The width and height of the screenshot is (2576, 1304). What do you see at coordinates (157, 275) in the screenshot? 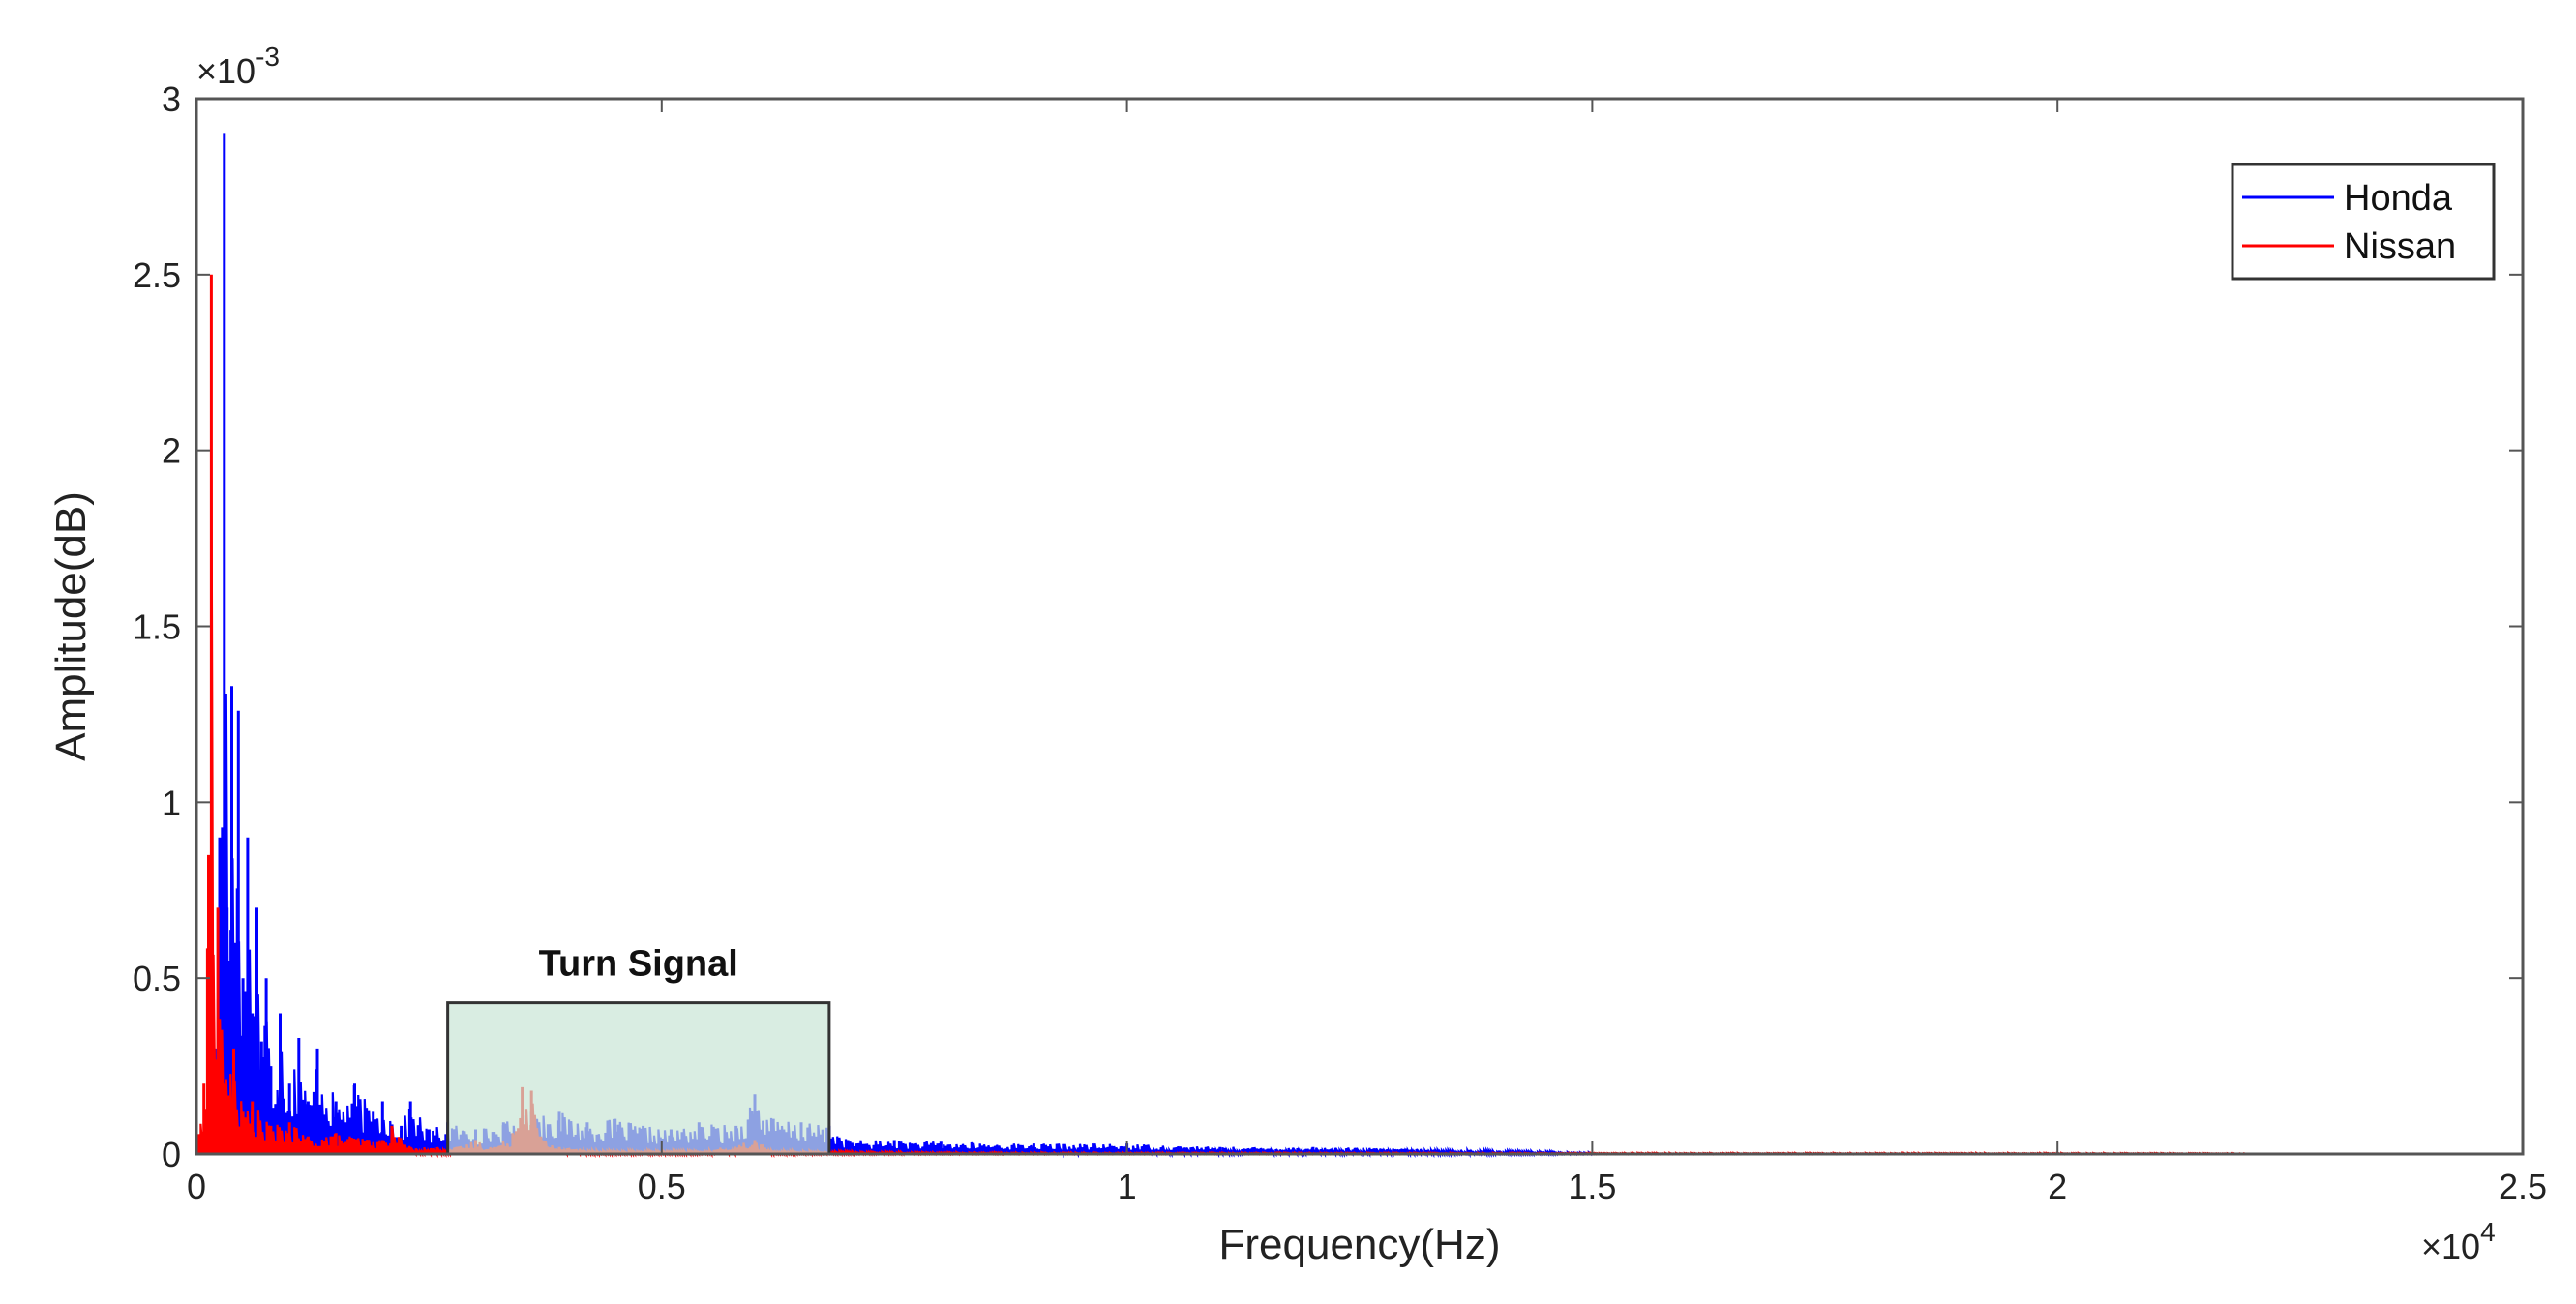
I see `y-tick-label: 2.5` at bounding box center [157, 275].